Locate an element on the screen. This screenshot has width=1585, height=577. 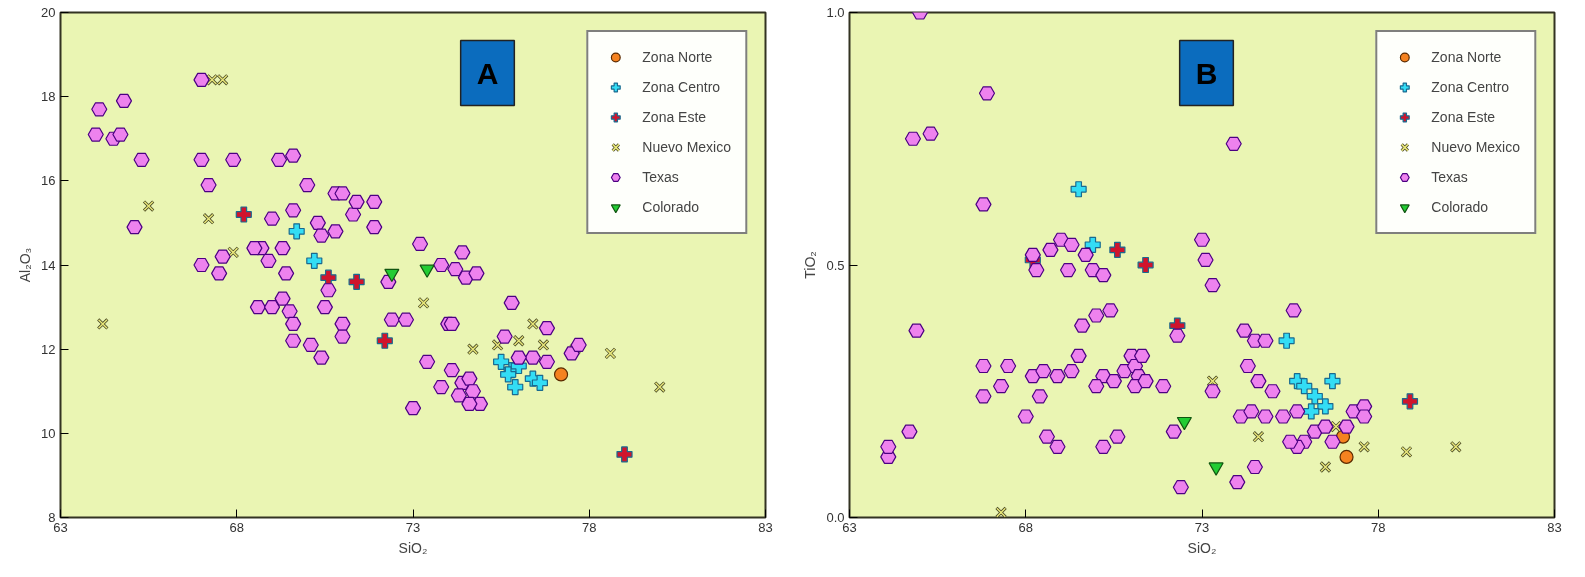
y-tick-label: 1.0 is located at coordinates (835, 12).